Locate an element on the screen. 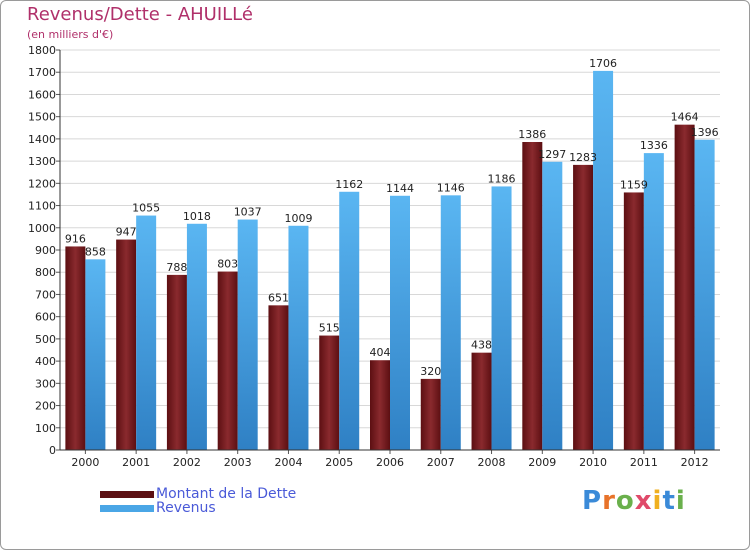  revenus-value-label: 1009 is located at coordinates (298, 218).